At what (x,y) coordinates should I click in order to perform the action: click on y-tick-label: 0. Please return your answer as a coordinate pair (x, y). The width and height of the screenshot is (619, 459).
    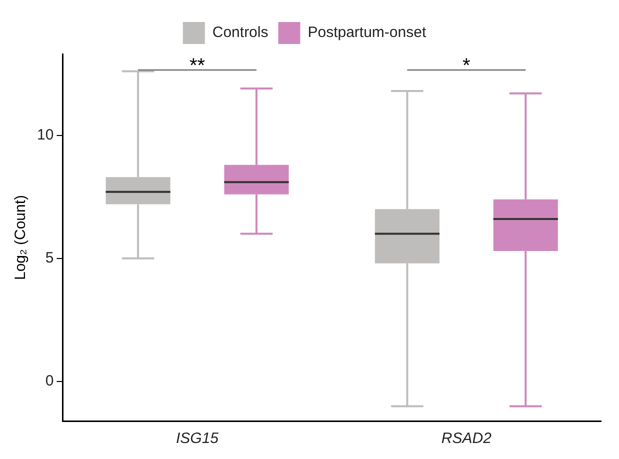
    Looking at the image, I should click on (49, 381).